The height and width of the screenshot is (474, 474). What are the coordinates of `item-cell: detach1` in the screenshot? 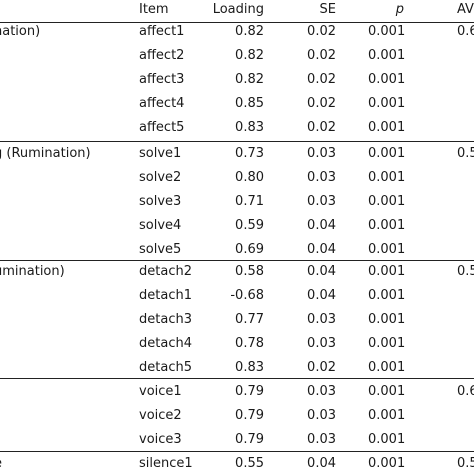 It's located at (165, 295).